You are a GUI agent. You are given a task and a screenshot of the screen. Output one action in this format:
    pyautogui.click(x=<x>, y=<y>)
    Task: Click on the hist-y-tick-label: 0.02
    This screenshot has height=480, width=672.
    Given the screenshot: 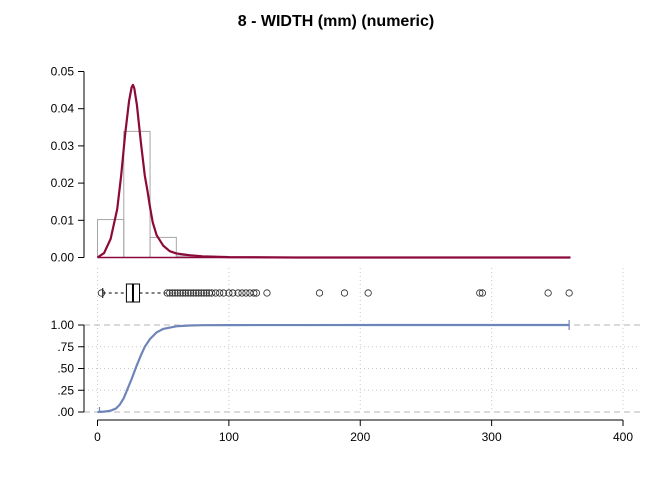 What is the action you would take?
    pyautogui.click(x=63, y=183)
    